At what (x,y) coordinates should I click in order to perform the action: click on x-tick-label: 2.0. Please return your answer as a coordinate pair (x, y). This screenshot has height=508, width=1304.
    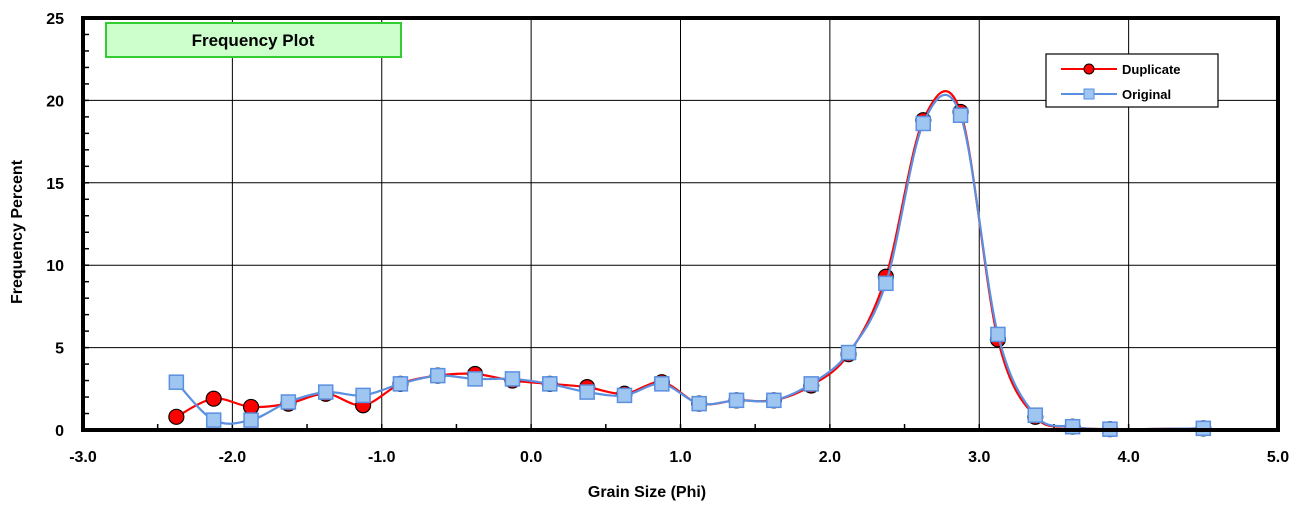
    Looking at the image, I should click on (830, 457).